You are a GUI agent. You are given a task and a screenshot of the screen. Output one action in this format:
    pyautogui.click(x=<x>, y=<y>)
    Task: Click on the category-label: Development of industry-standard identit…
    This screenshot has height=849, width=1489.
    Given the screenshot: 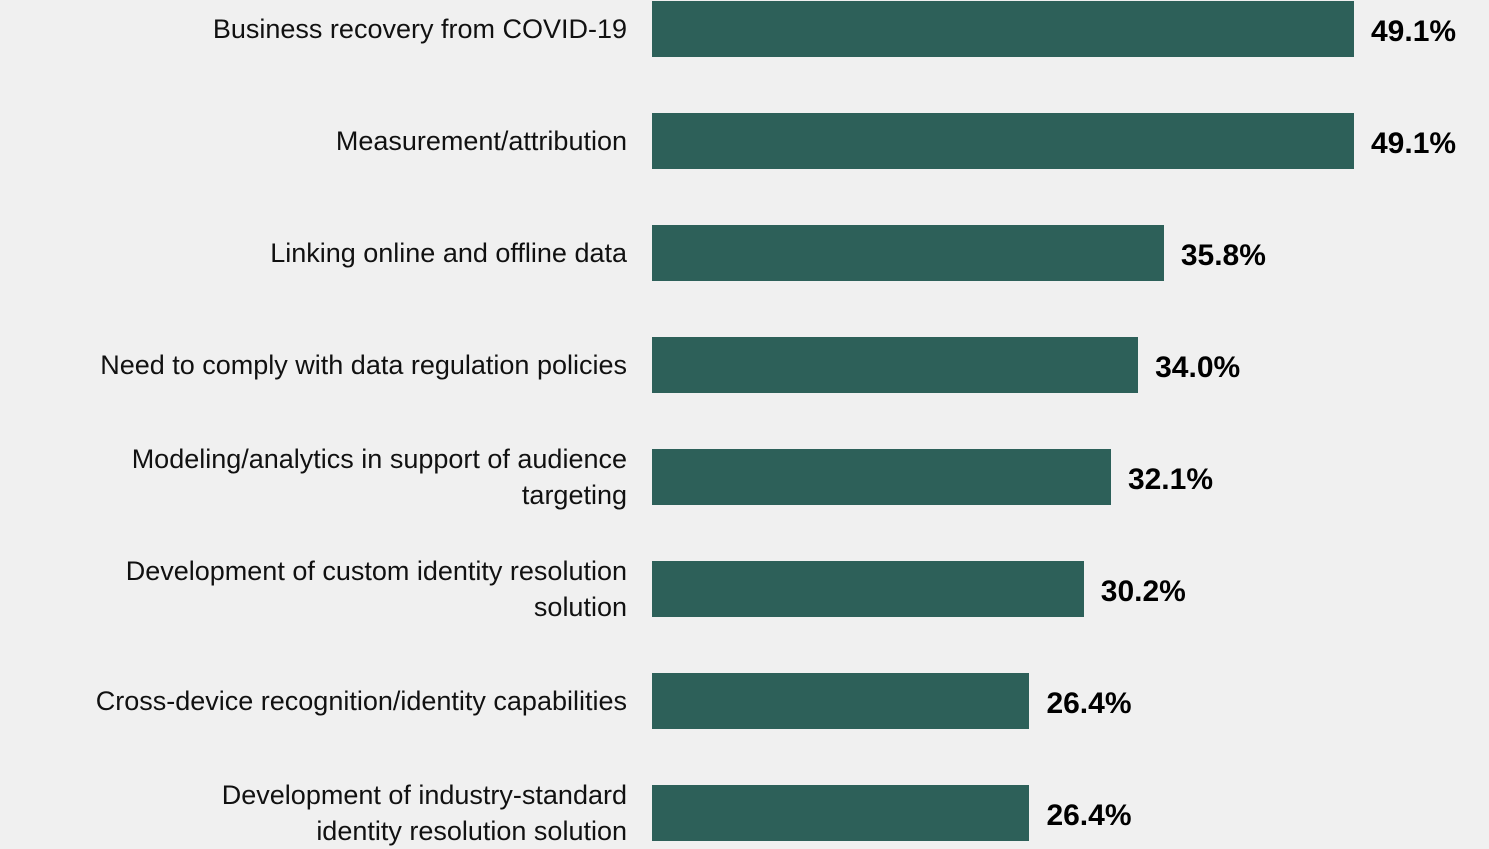 What is the action you would take?
    pyautogui.click(x=424, y=813)
    